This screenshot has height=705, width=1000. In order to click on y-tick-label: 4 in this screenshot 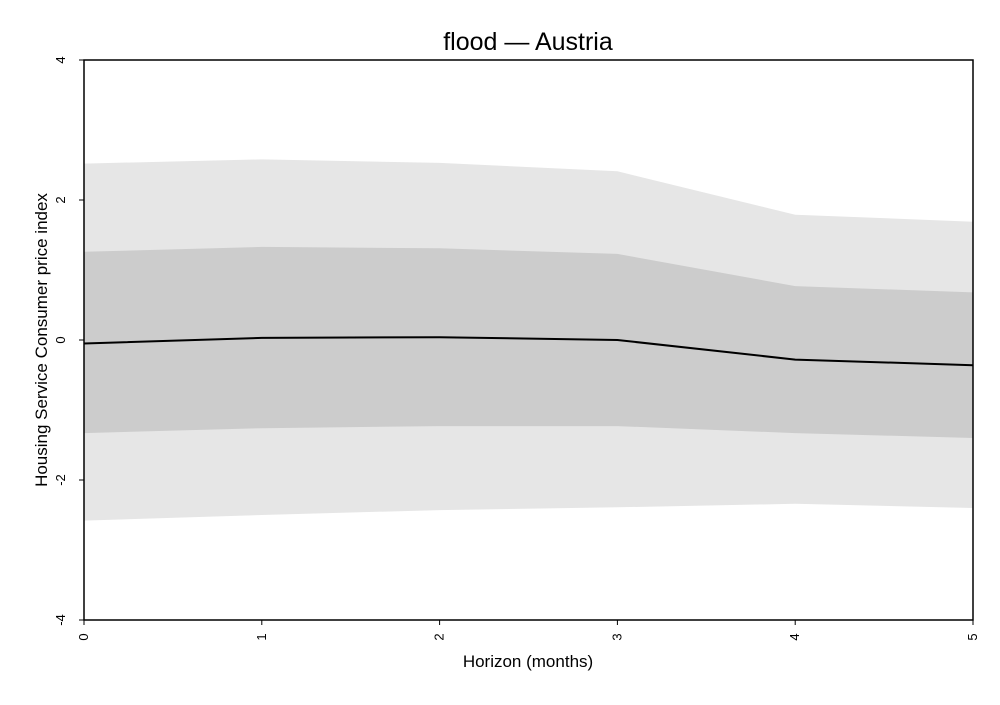, I will do `click(60, 59)`.